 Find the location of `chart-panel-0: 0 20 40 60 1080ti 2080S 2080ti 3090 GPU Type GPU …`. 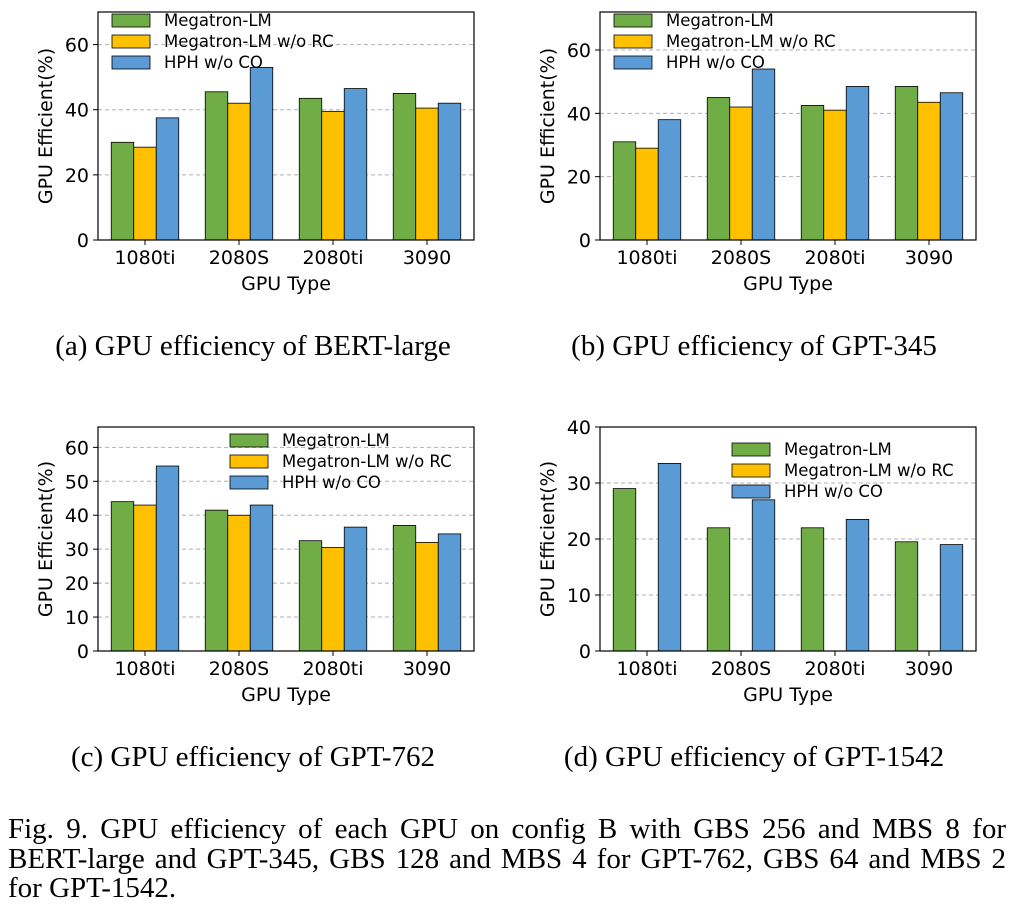

chart-panel-0: 0 20 40 60 1080ti 2080S 2080ti 3090 GPU Type GPU … is located at coordinates (255, 153).